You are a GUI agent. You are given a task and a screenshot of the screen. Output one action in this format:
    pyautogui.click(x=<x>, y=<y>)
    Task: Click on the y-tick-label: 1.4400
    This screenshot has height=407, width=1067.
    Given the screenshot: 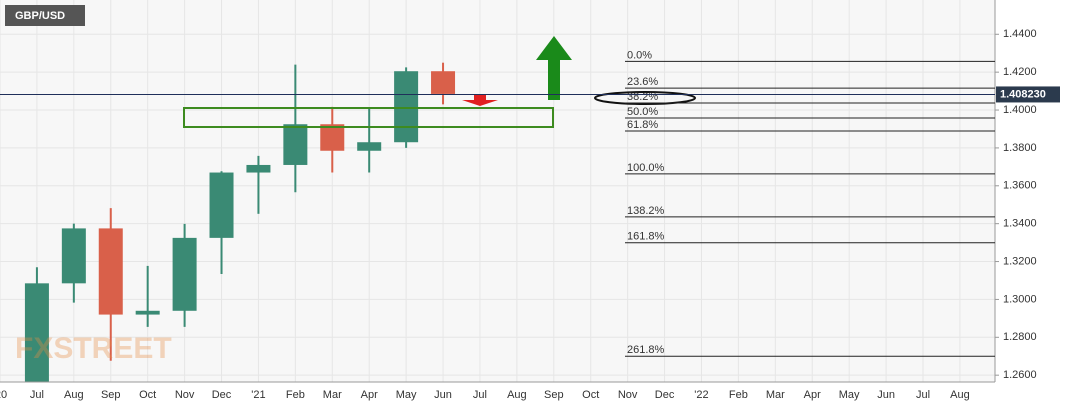 What is the action you would take?
    pyautogui.click(x=1020, y=34)
    